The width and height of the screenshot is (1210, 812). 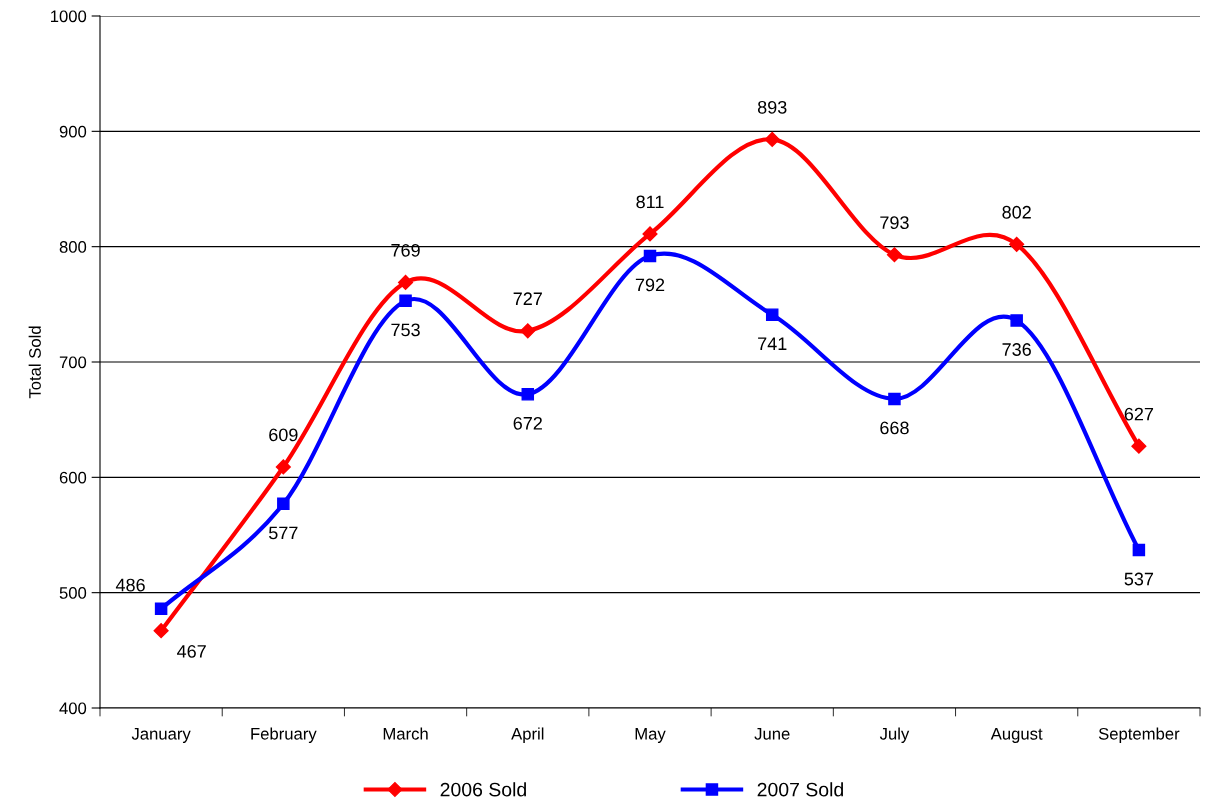 What do you see at coordinates (34, 362) in the screenshot?
I see `y-axis-title: Total Sold` at bounding box center [34, 362].